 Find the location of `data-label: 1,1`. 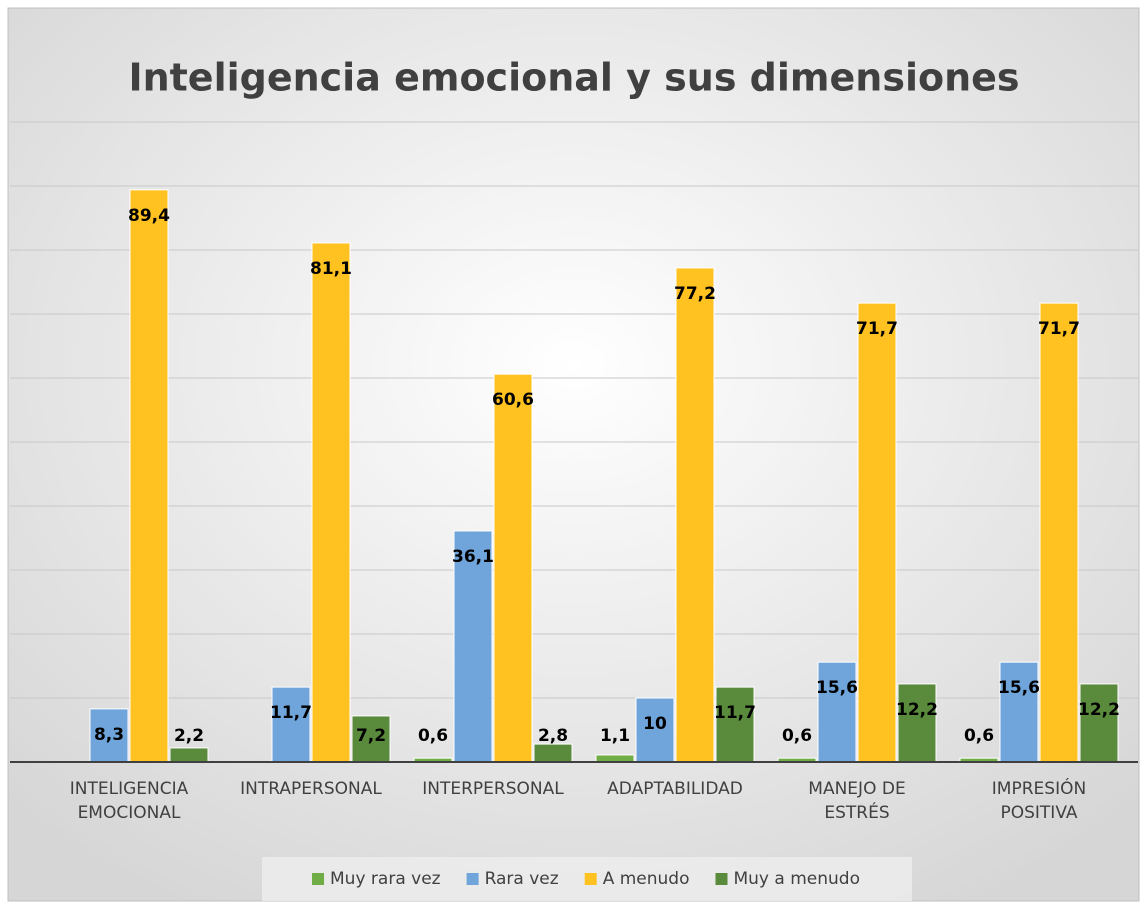

data-label: 1,1 is located at coordinates (615, 736).